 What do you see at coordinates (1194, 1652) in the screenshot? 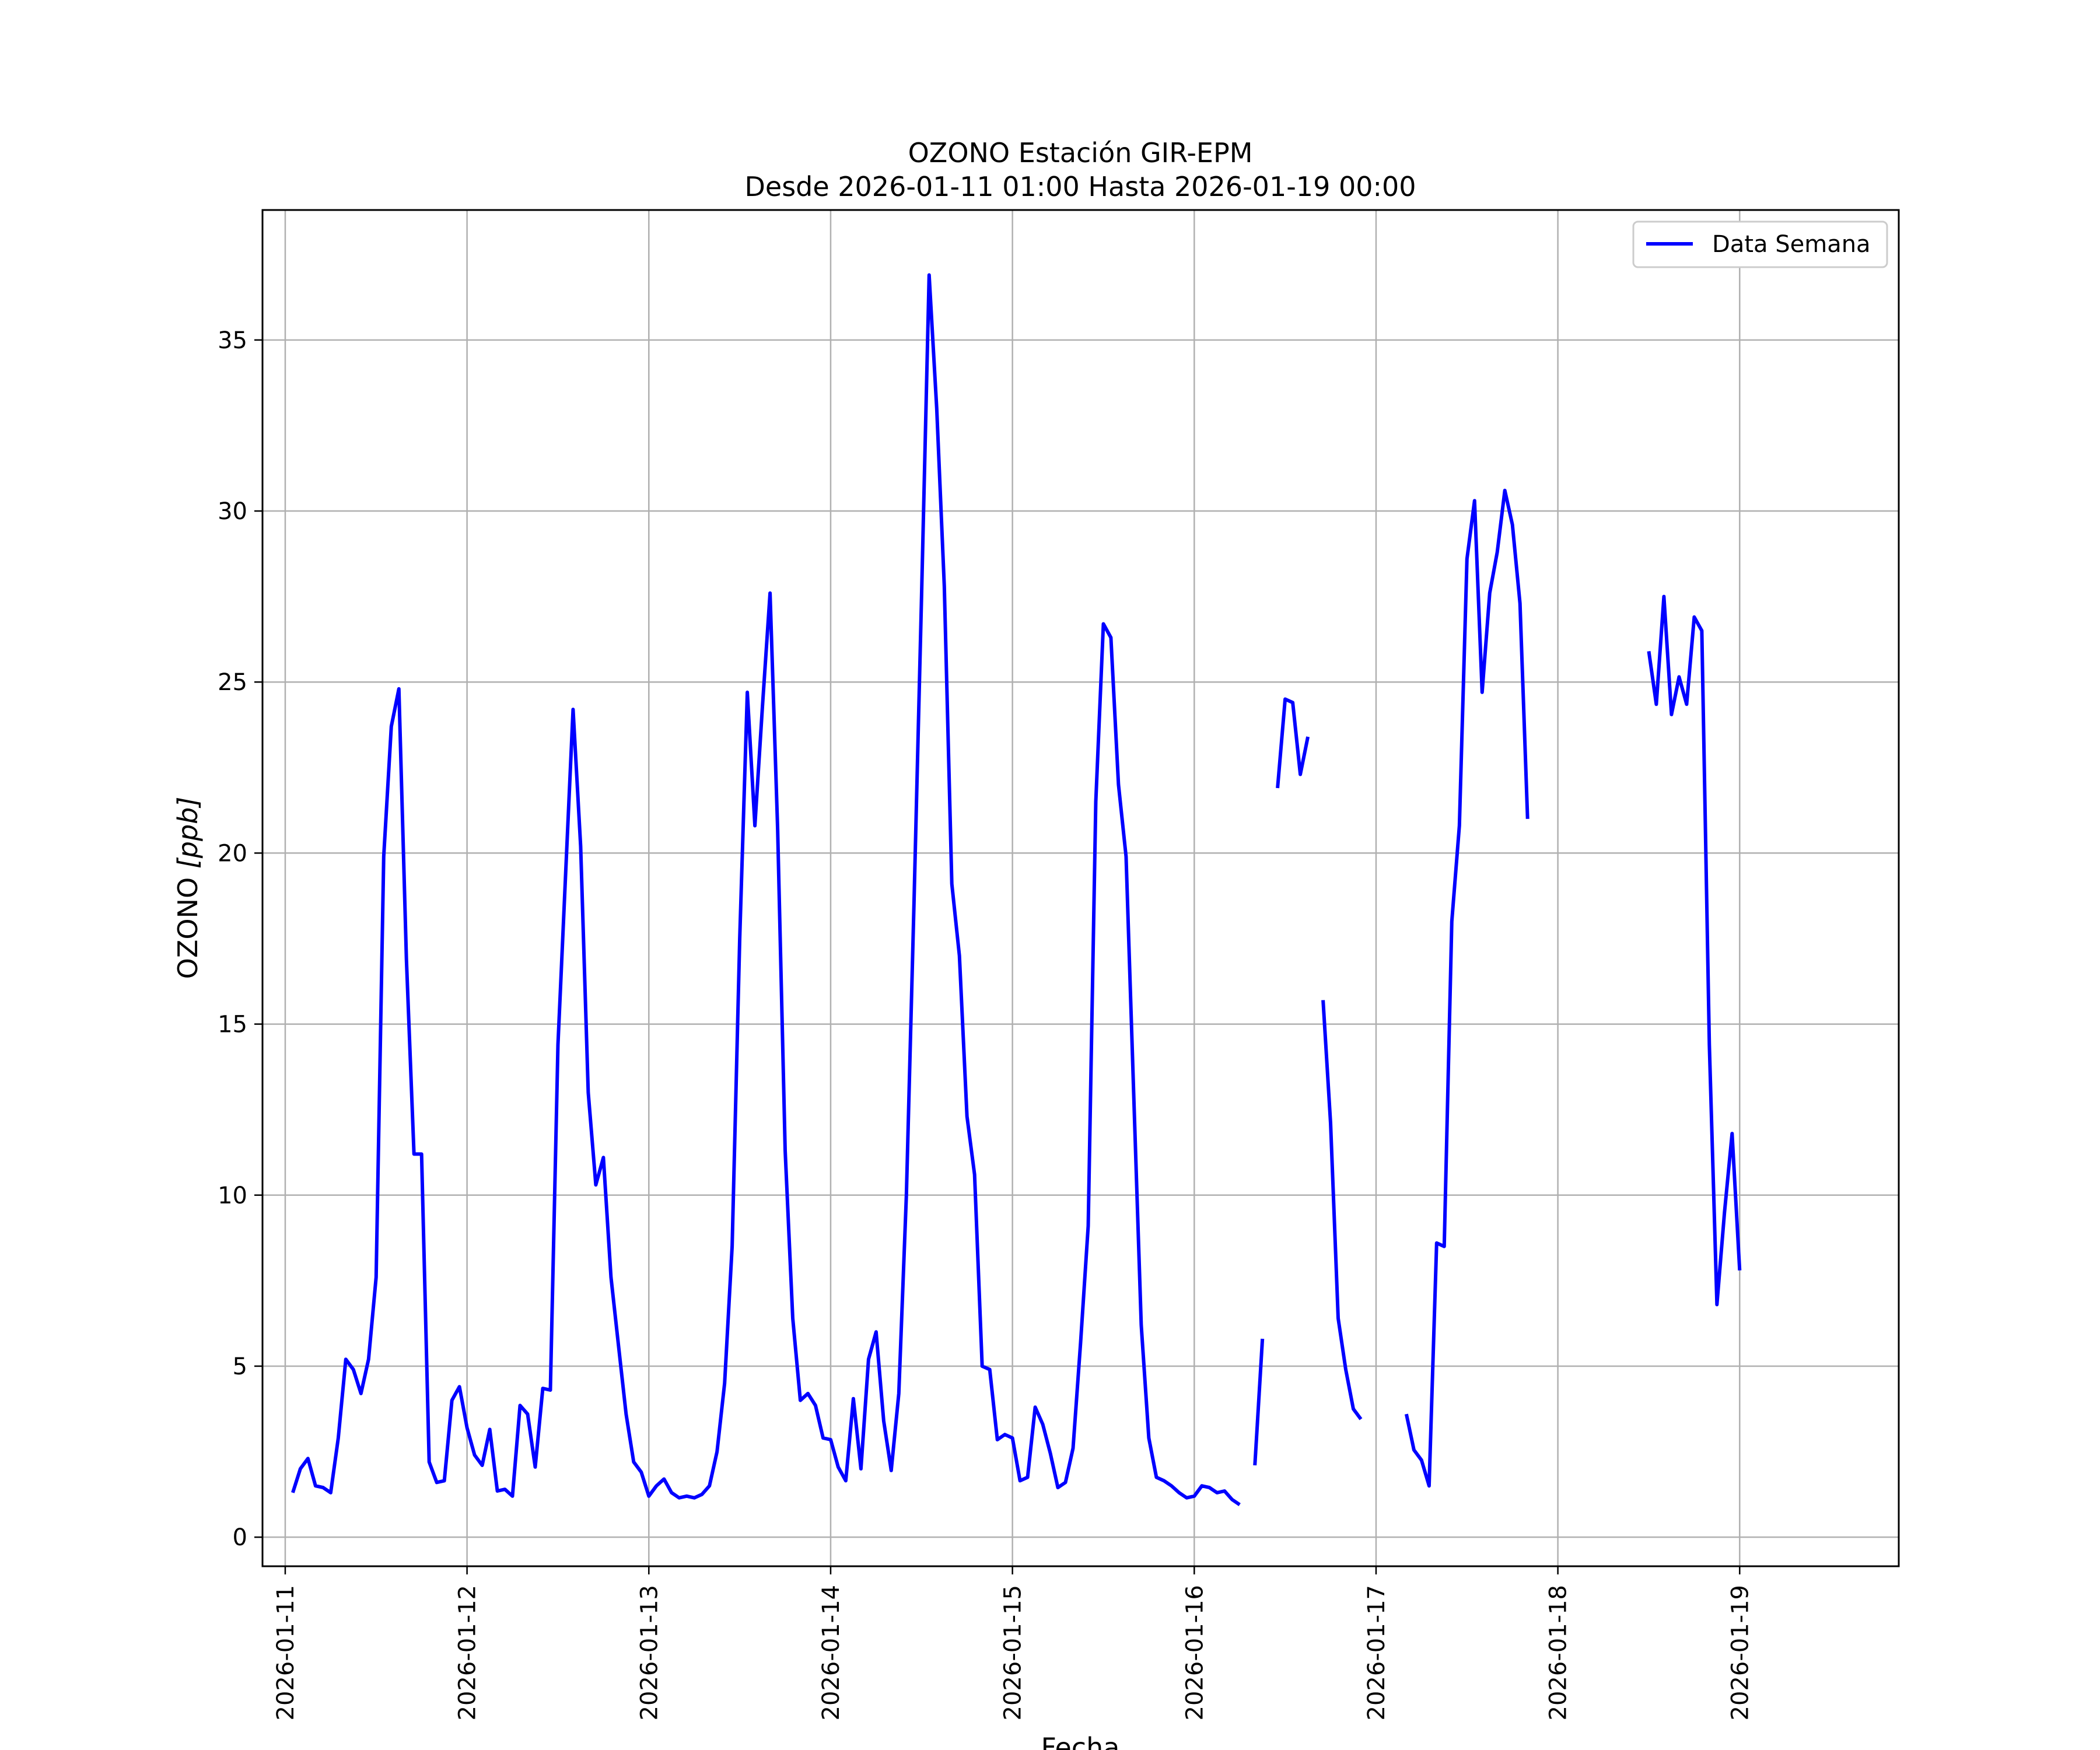
I see `x-tick-label: 2026-01-16` at bounding box center [1194, 1652].